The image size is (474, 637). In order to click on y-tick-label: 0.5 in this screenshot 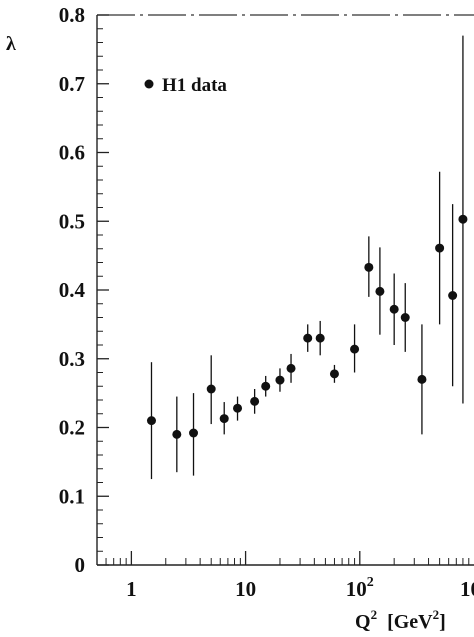, I will do `click(72, 221)`.